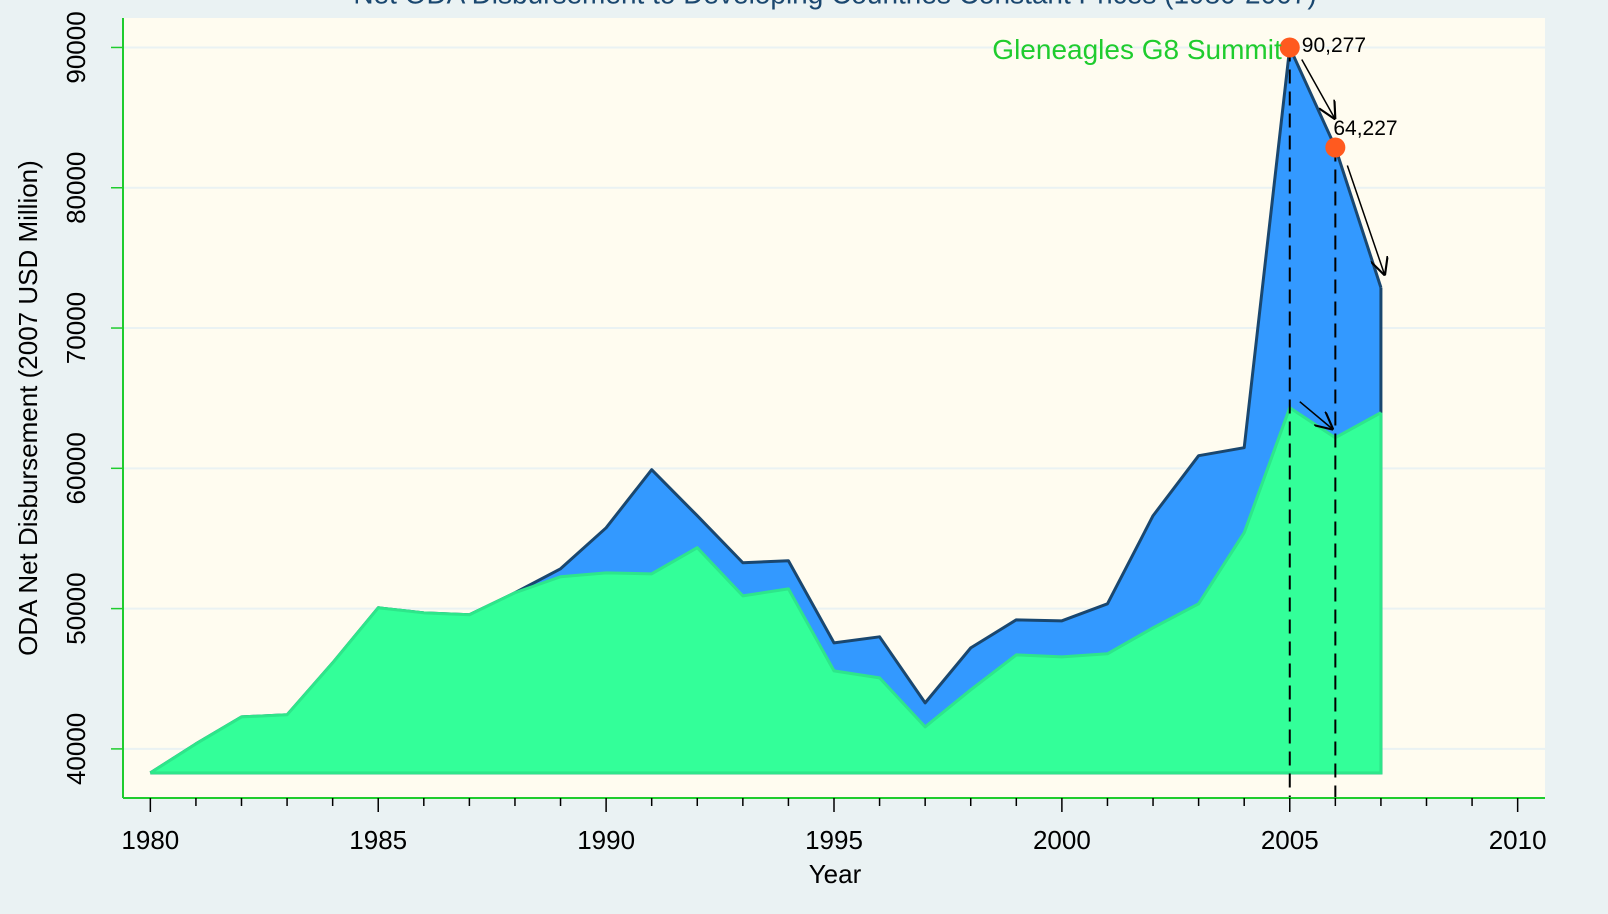  I want to click on annotation: Gleneagles G8 Summit, so click(1137, 49).